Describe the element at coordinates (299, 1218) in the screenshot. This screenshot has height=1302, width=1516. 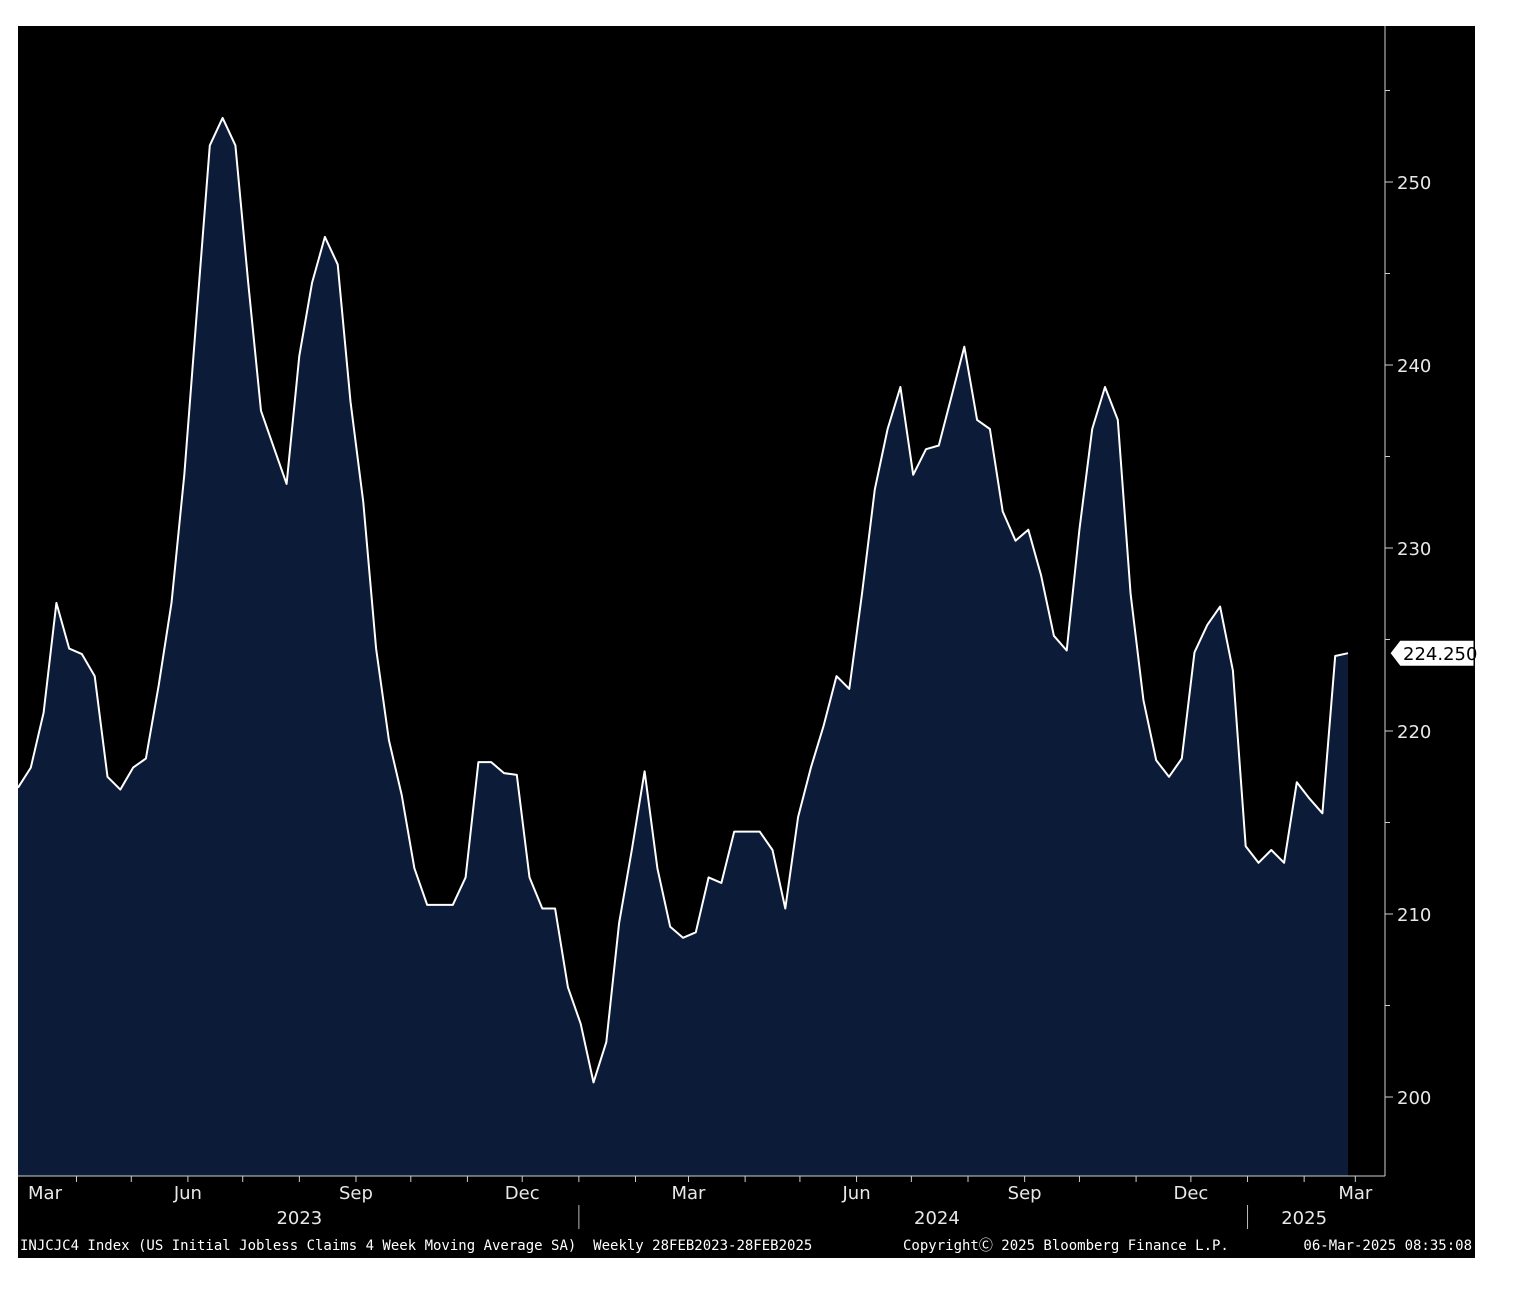
I see `x-year-label: 2023` at that location.